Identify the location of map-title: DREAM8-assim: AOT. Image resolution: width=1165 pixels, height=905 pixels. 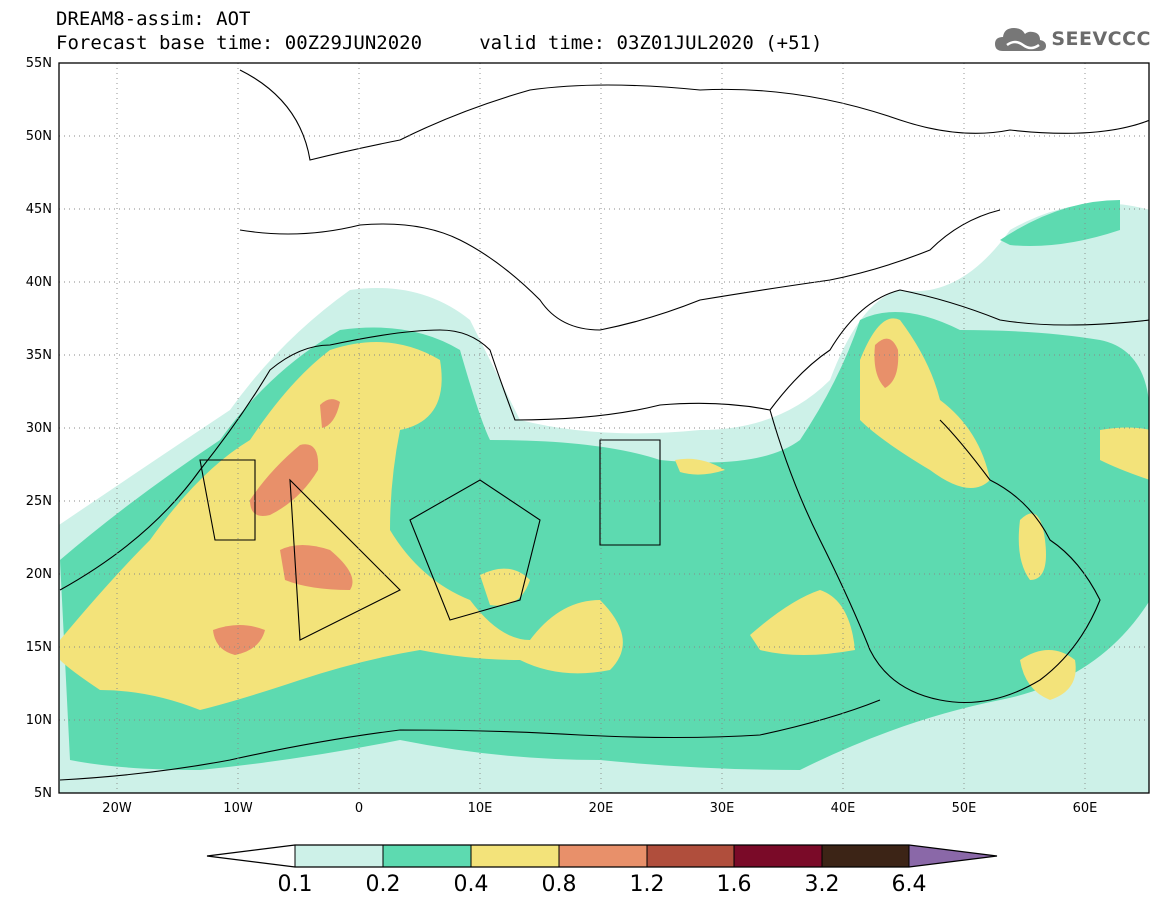
(153, 19).